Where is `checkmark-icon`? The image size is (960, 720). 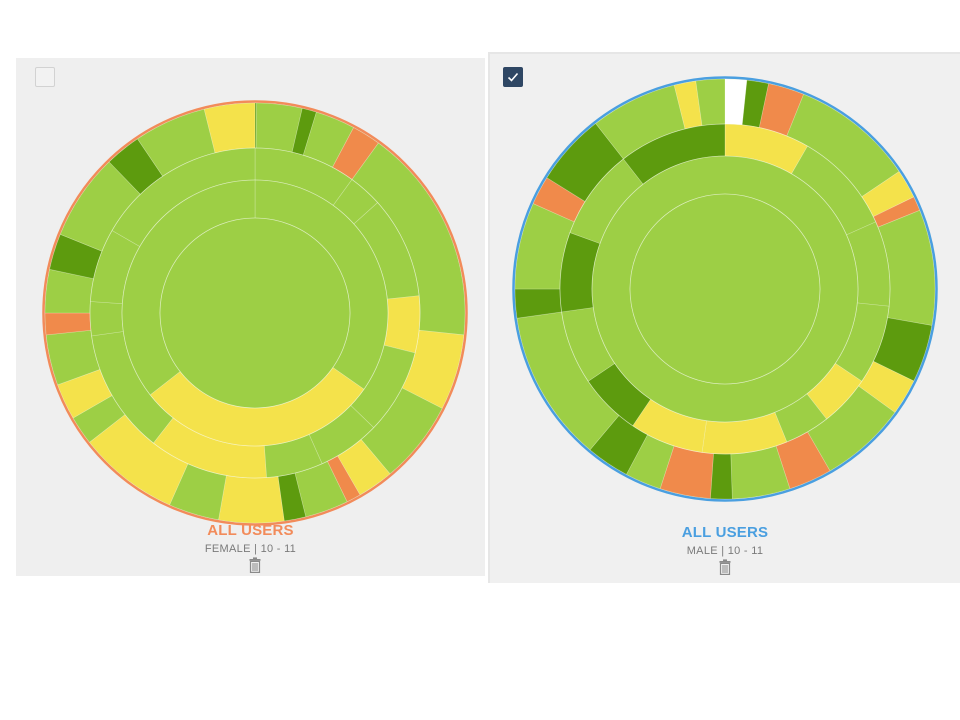
checkmark-icon is located at coordinates (513, 77).